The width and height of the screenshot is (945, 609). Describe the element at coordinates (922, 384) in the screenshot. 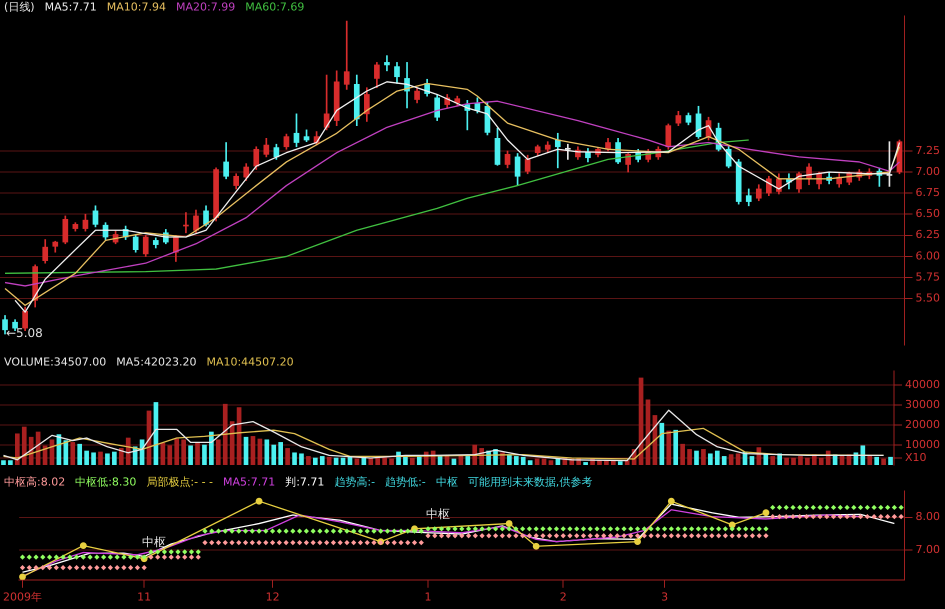

I see `y-tick-label: 40000` at that location.